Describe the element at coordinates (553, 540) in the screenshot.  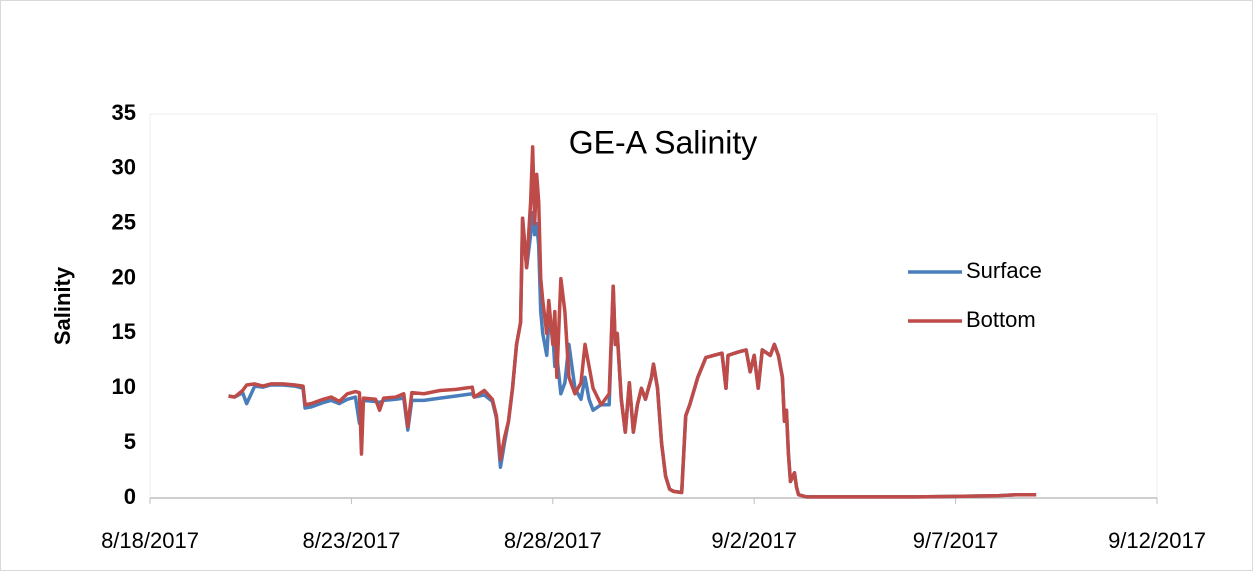
I see `x-tick-label: 8/28/2017` at that location.